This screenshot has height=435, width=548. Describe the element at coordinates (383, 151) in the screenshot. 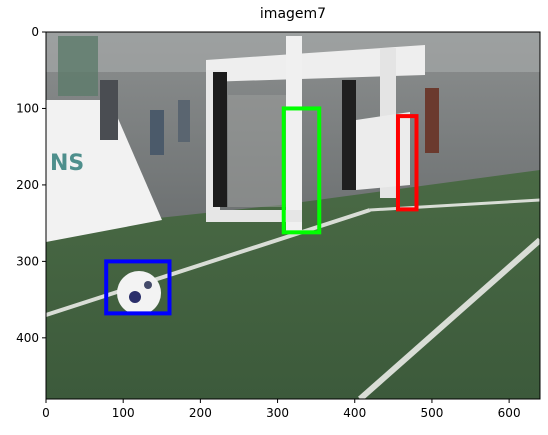

I see `right-board` at that location.